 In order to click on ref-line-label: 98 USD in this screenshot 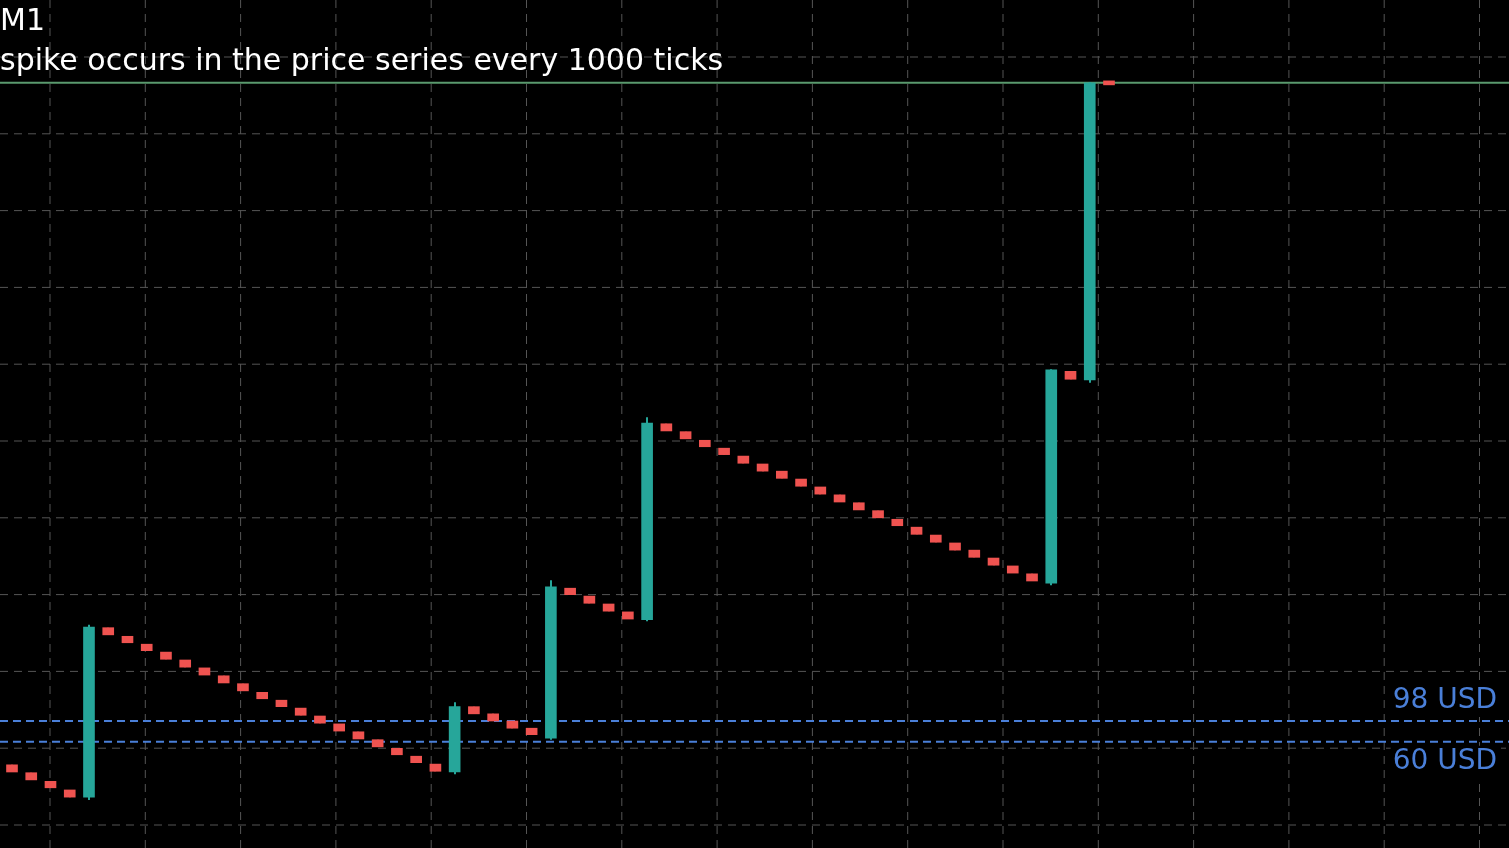, I will do `click(1444, 699)`.